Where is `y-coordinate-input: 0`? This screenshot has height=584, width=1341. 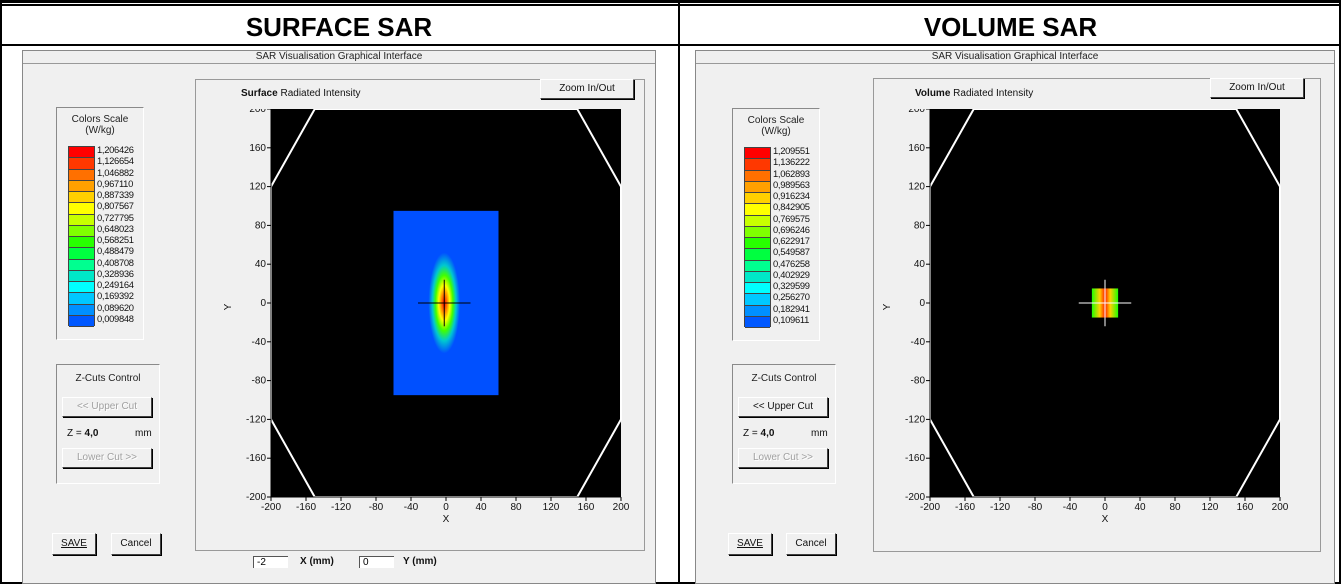
y-coordinate-input: 0 is located at coordinates (376, 562).